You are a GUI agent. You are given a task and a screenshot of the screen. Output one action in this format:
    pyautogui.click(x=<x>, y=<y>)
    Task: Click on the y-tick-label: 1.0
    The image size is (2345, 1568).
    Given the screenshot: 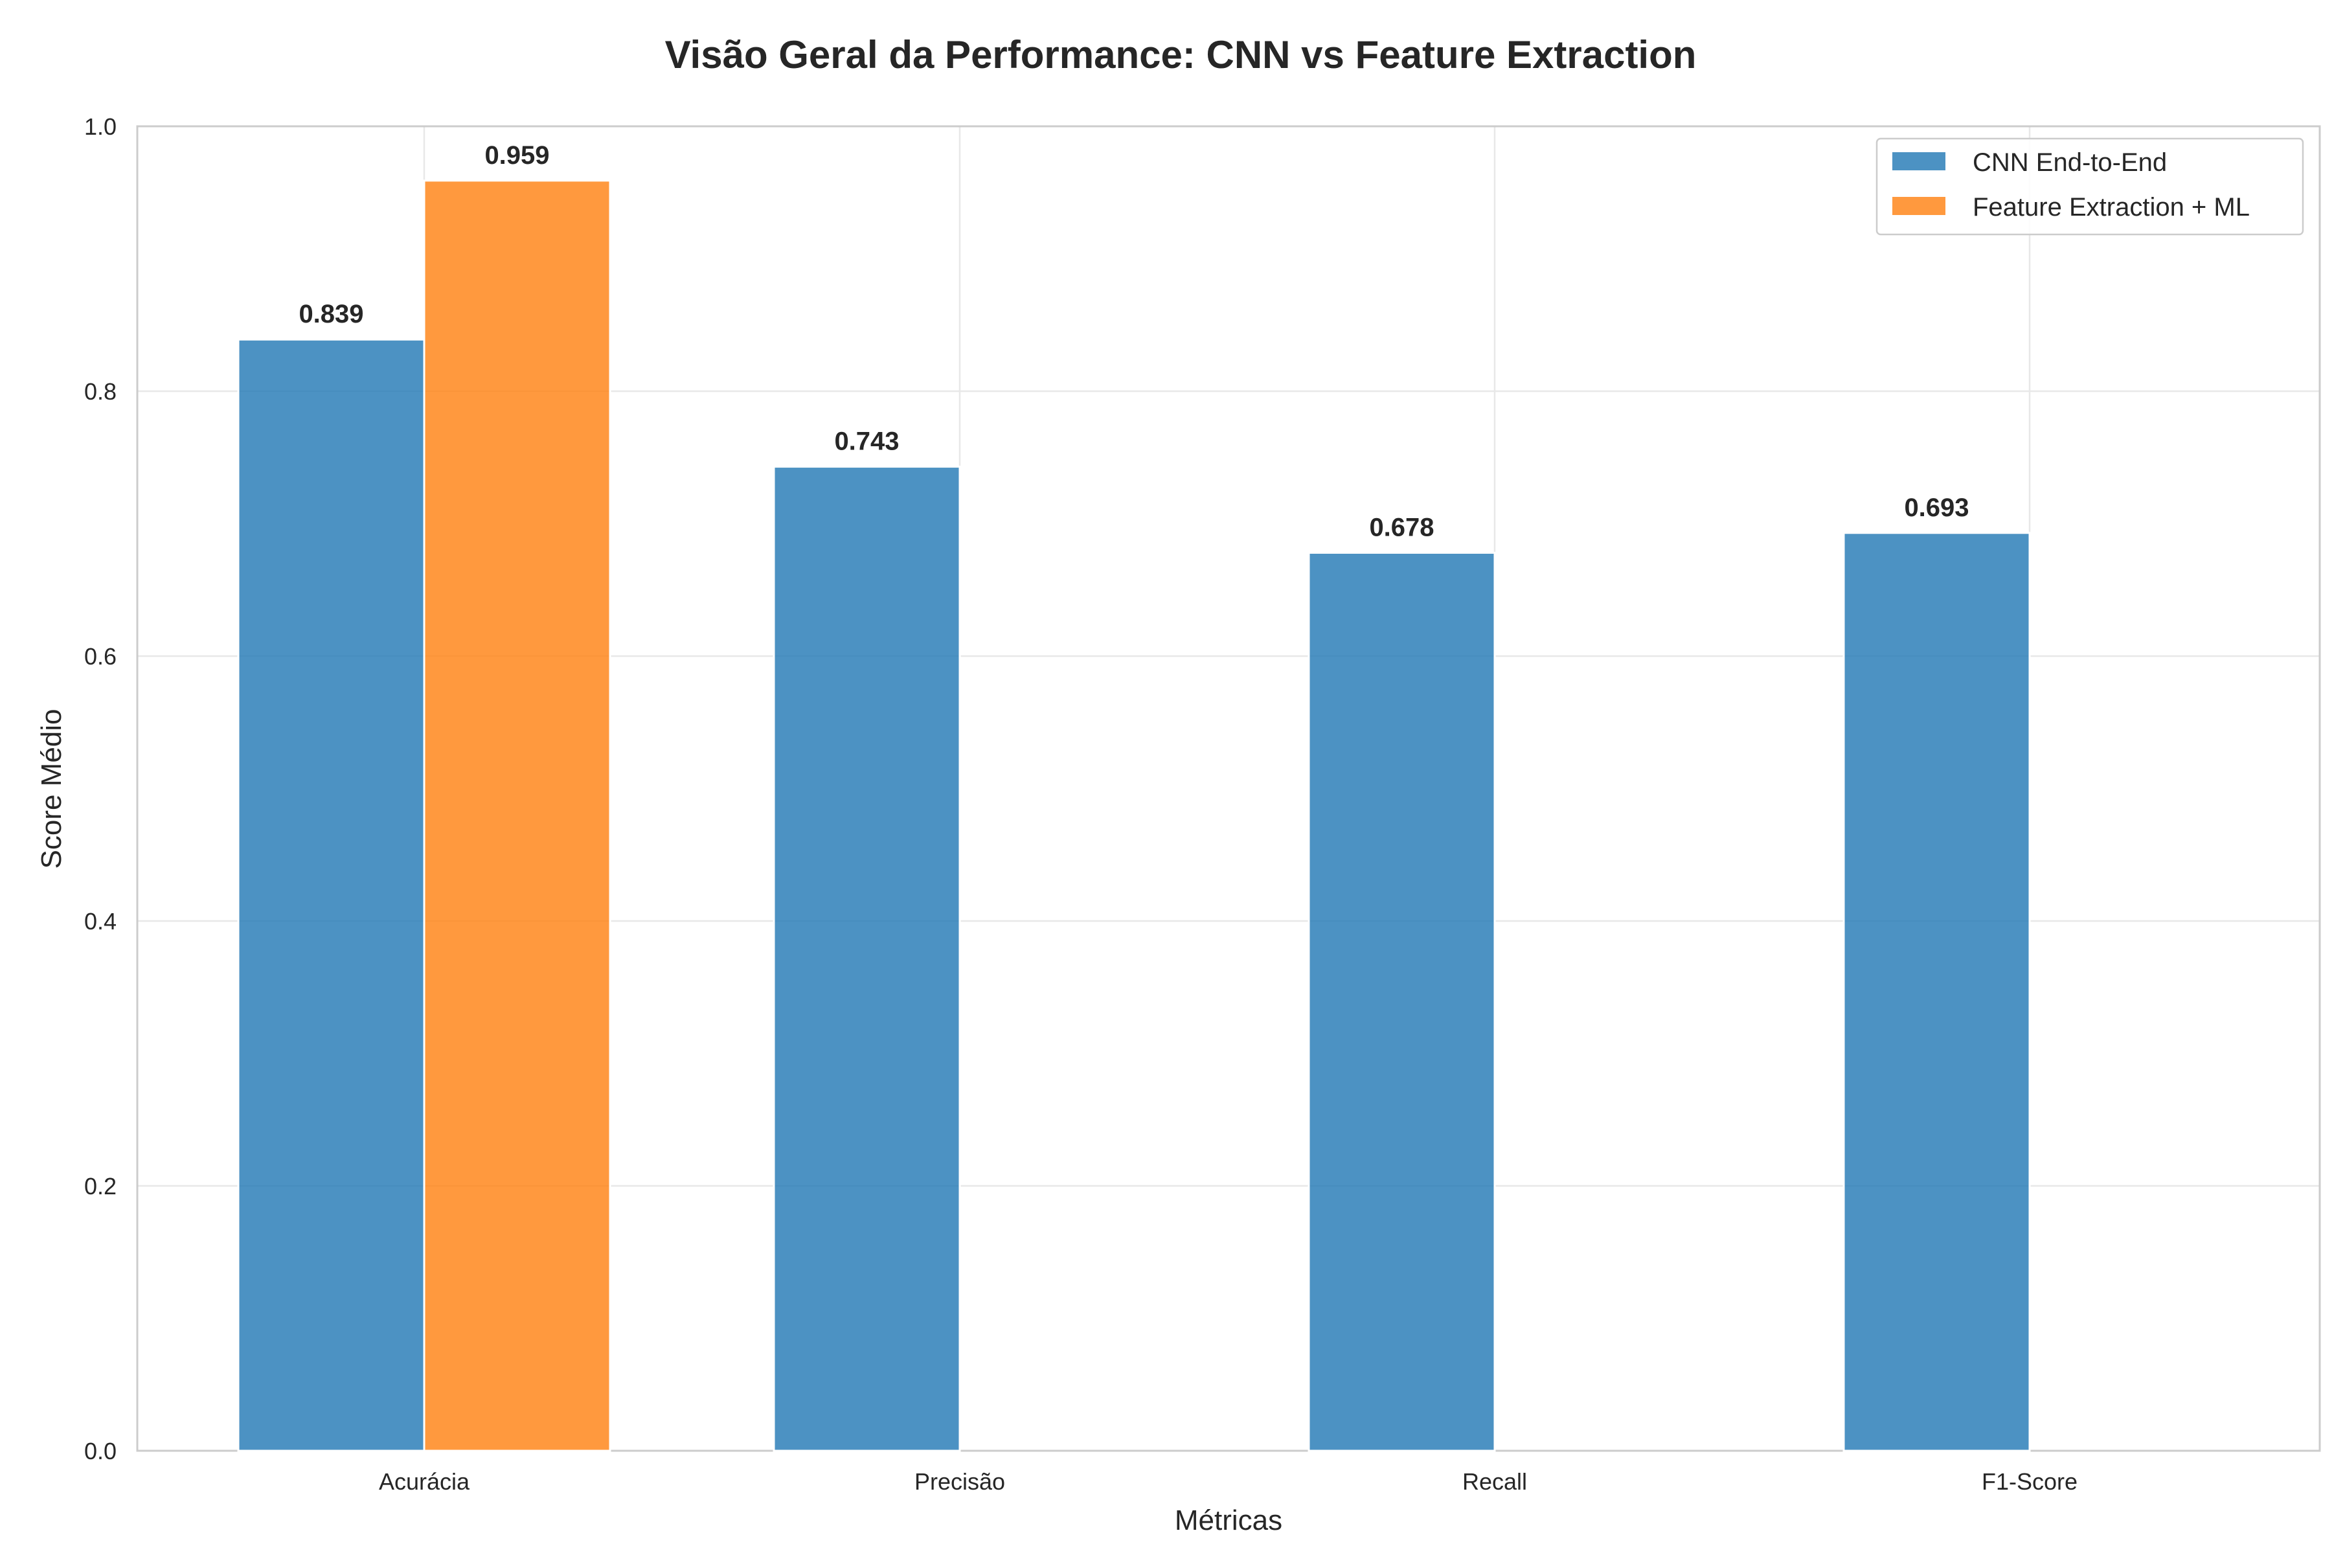 What is the action you would take?
    pyautogui.click(x=100, y=126)
    